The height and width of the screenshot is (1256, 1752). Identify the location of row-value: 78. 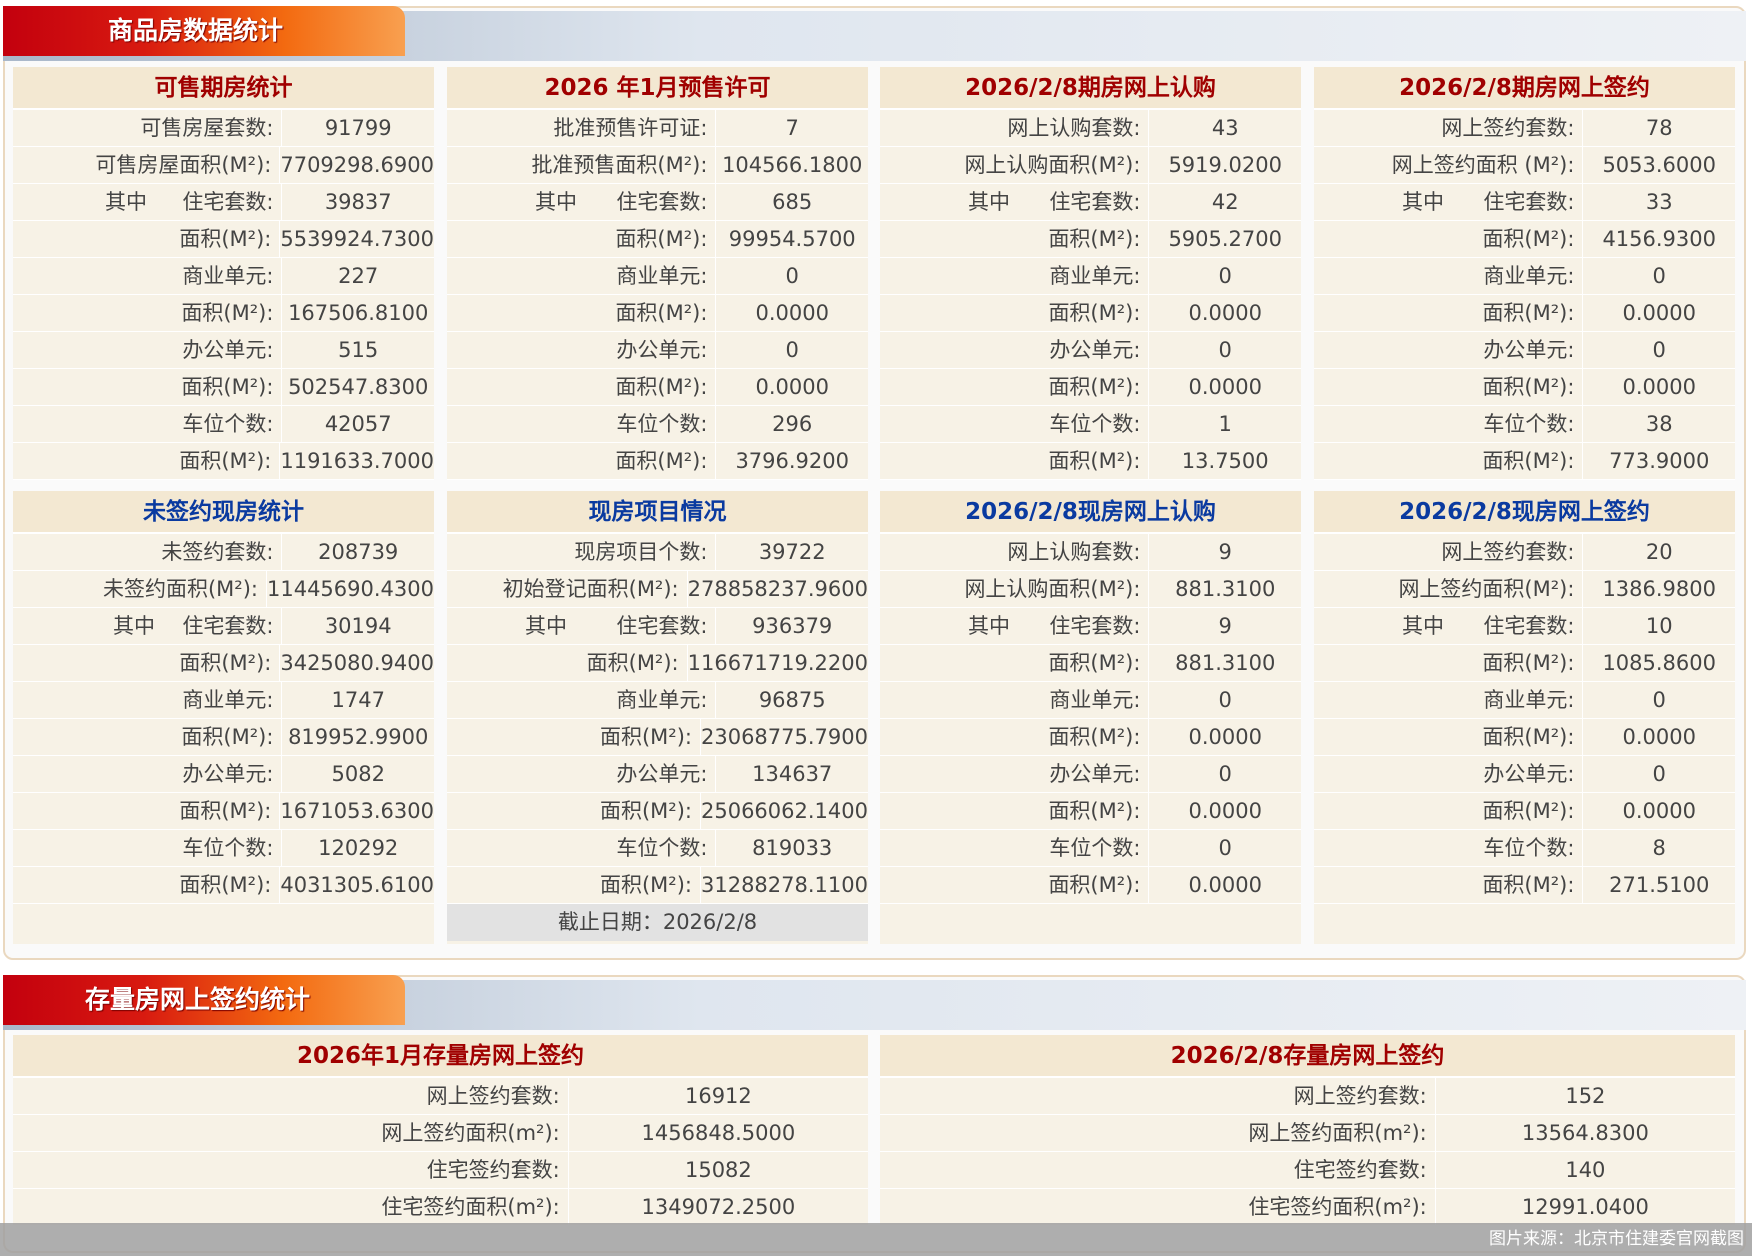
(1659, 128).